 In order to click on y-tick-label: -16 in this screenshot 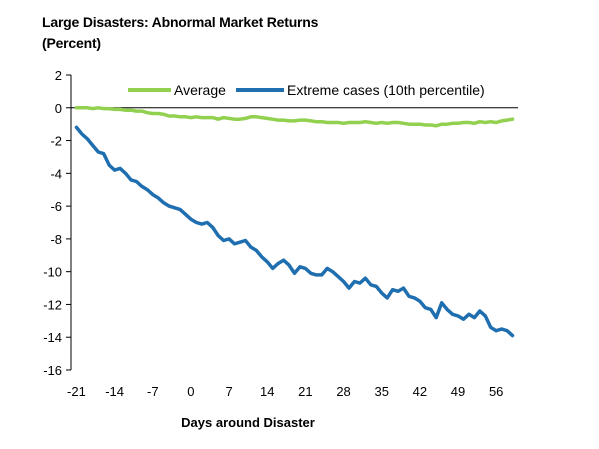, I will do `click(52, 370)`.